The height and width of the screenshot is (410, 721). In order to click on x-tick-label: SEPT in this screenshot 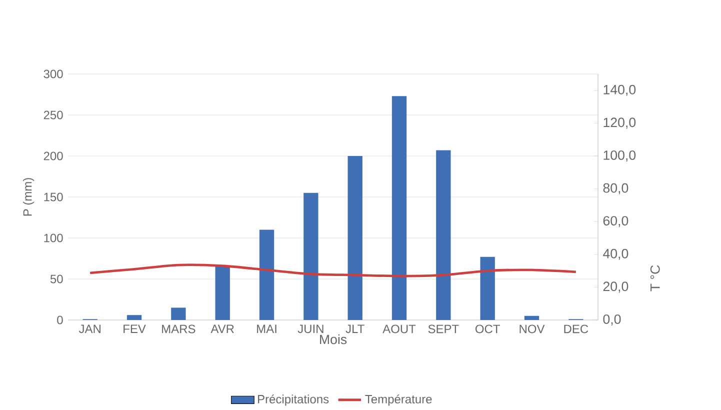, I will do `click(443, 329)`.